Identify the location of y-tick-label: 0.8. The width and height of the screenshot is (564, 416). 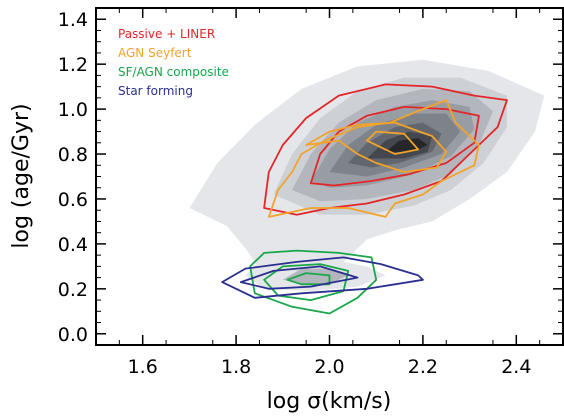
(73, 155).